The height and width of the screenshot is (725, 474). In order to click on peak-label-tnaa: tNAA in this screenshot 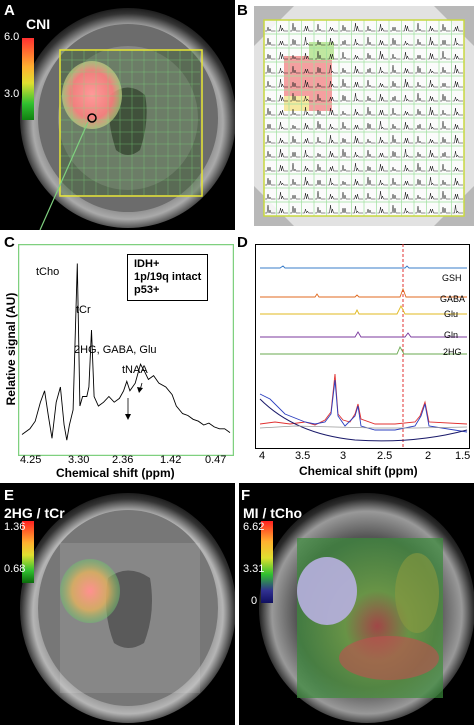, I will do `click(135, 370)`.